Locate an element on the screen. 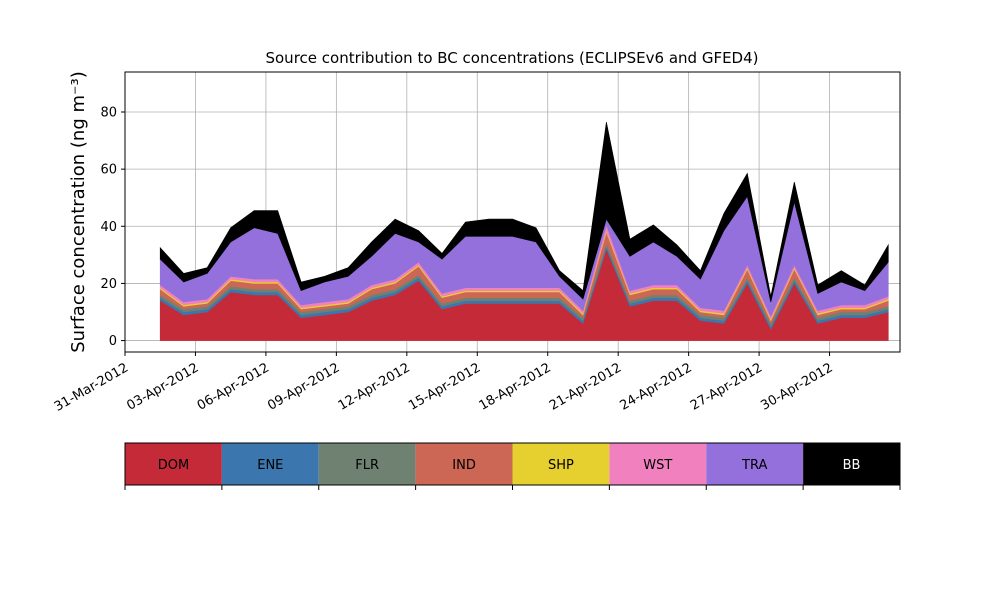 This screenshot has width=1000, height=600. legend-label-ene: ENE is located at coordinates (270, 465).